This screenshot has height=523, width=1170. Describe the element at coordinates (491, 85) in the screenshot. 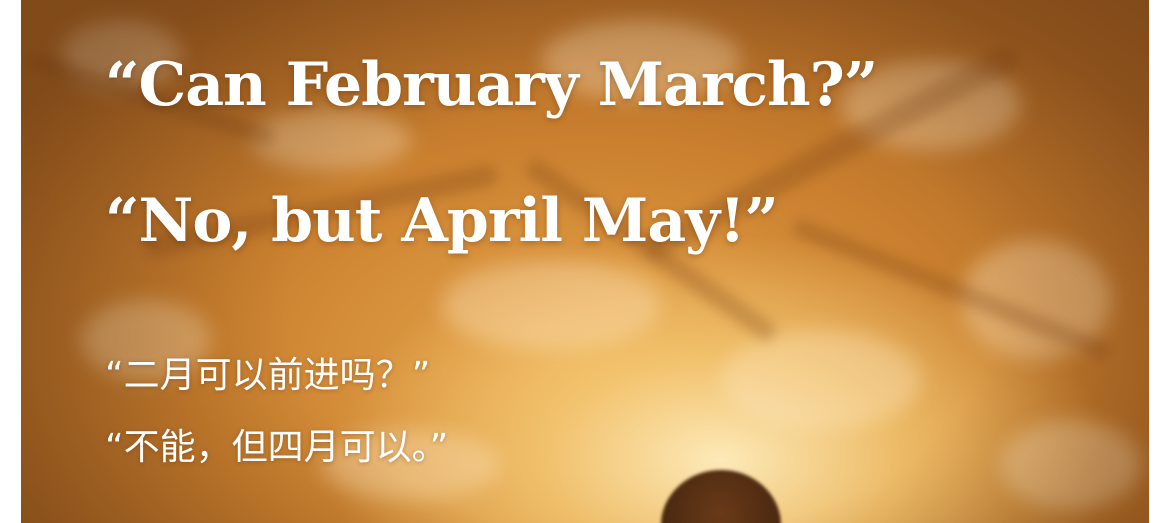

I see `english-question: “Can February March?”` at that location.